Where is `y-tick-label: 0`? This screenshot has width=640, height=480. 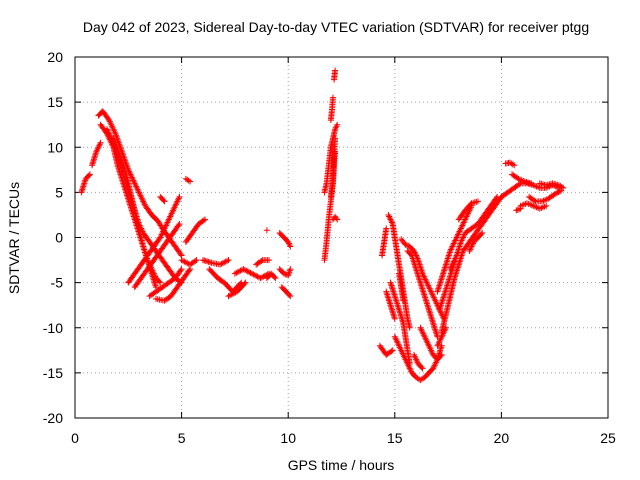
y-tick-label: 0 is located at coordinates (59, 238).